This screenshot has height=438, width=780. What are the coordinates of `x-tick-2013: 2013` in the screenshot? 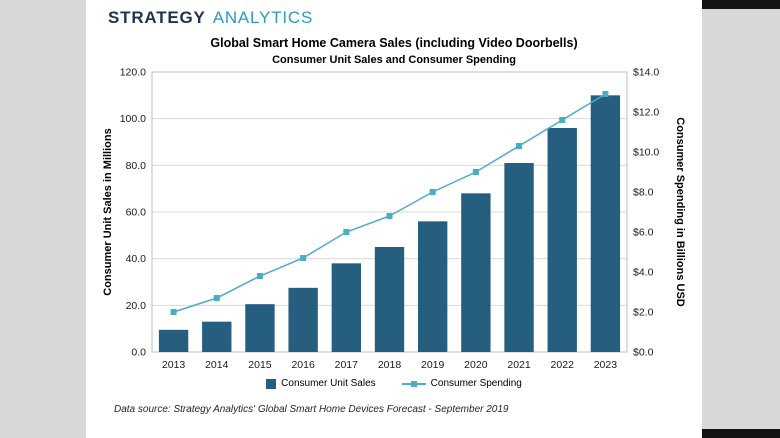 It's located at (174, 365).